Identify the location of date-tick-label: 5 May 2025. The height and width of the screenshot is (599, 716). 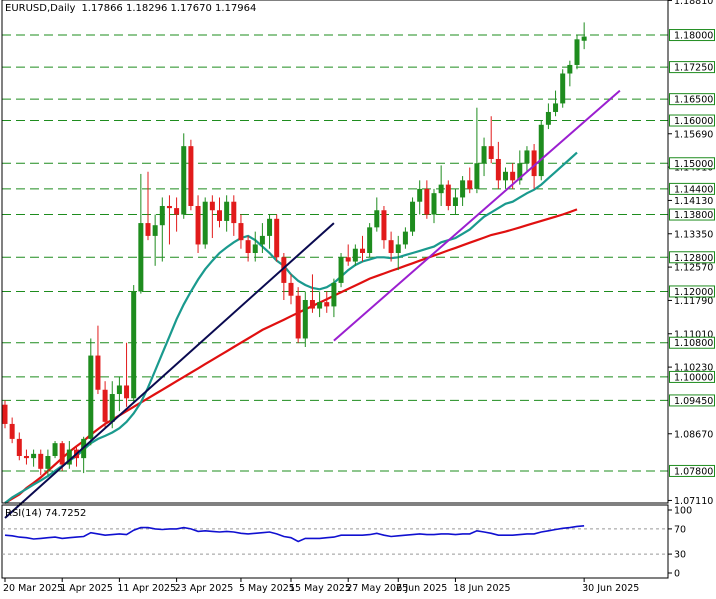
(267, 588).